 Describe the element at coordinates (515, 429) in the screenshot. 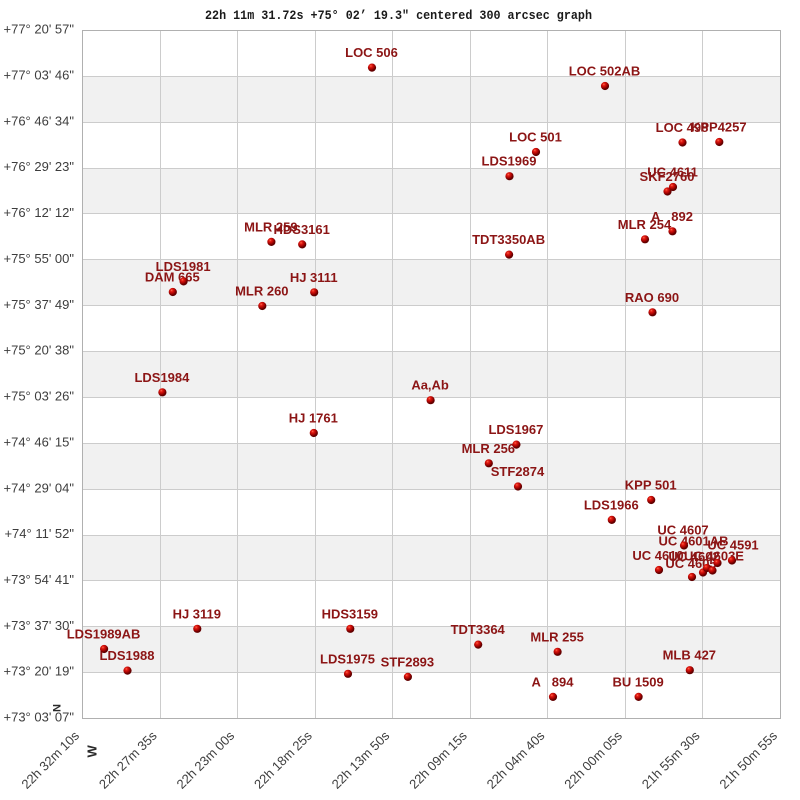

I see `svg-text: LDS1967` at that location.